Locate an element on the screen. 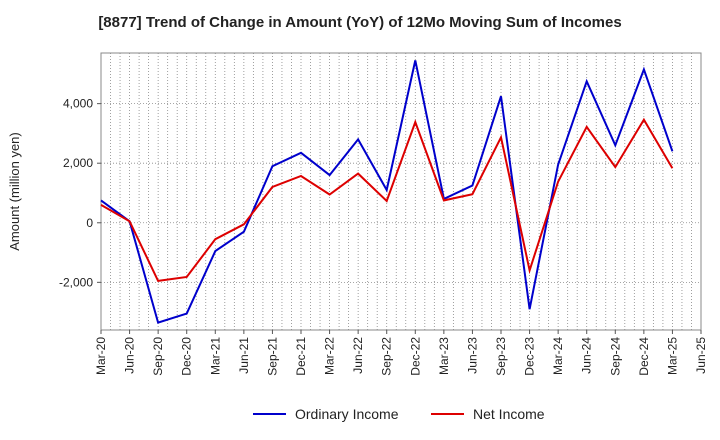  x-tick-label: Dec-20 is located at coordinates (187, 356).